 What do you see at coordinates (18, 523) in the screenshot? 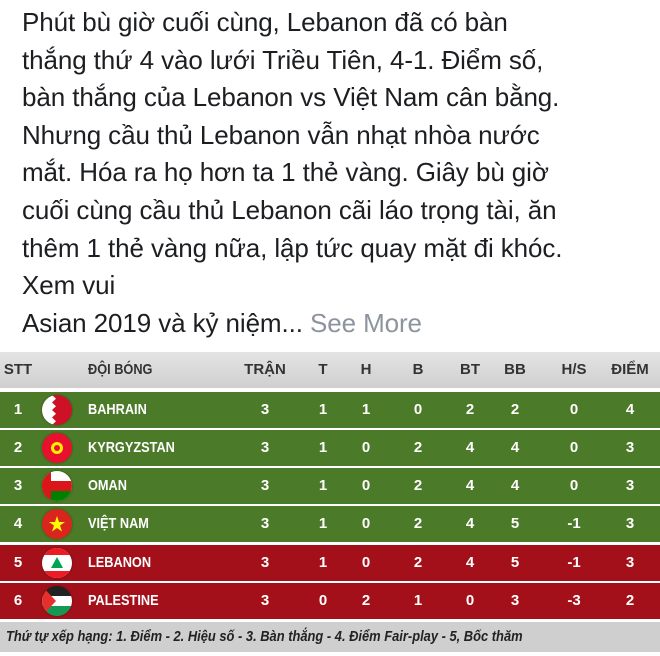
I see `rank: 4` at bounding box center [18, 523].